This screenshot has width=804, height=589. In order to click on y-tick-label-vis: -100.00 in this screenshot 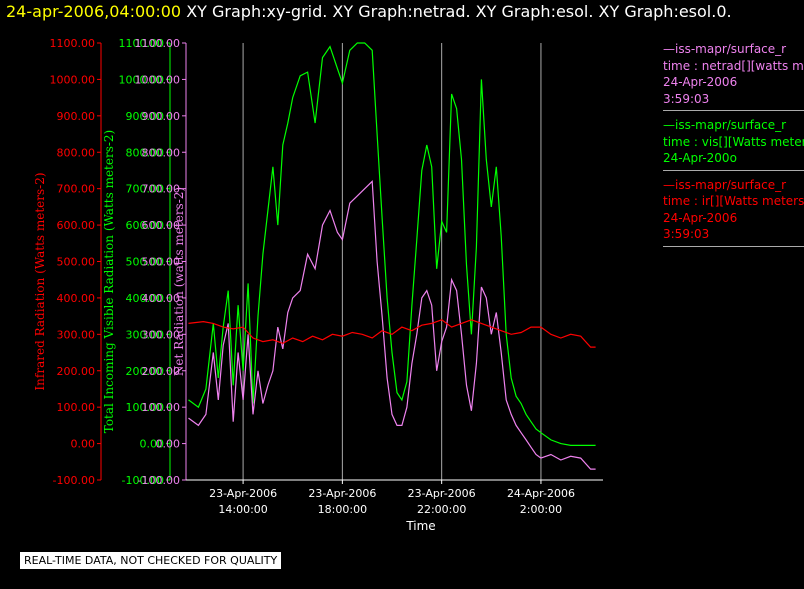, I will do `click(143, 480)`.